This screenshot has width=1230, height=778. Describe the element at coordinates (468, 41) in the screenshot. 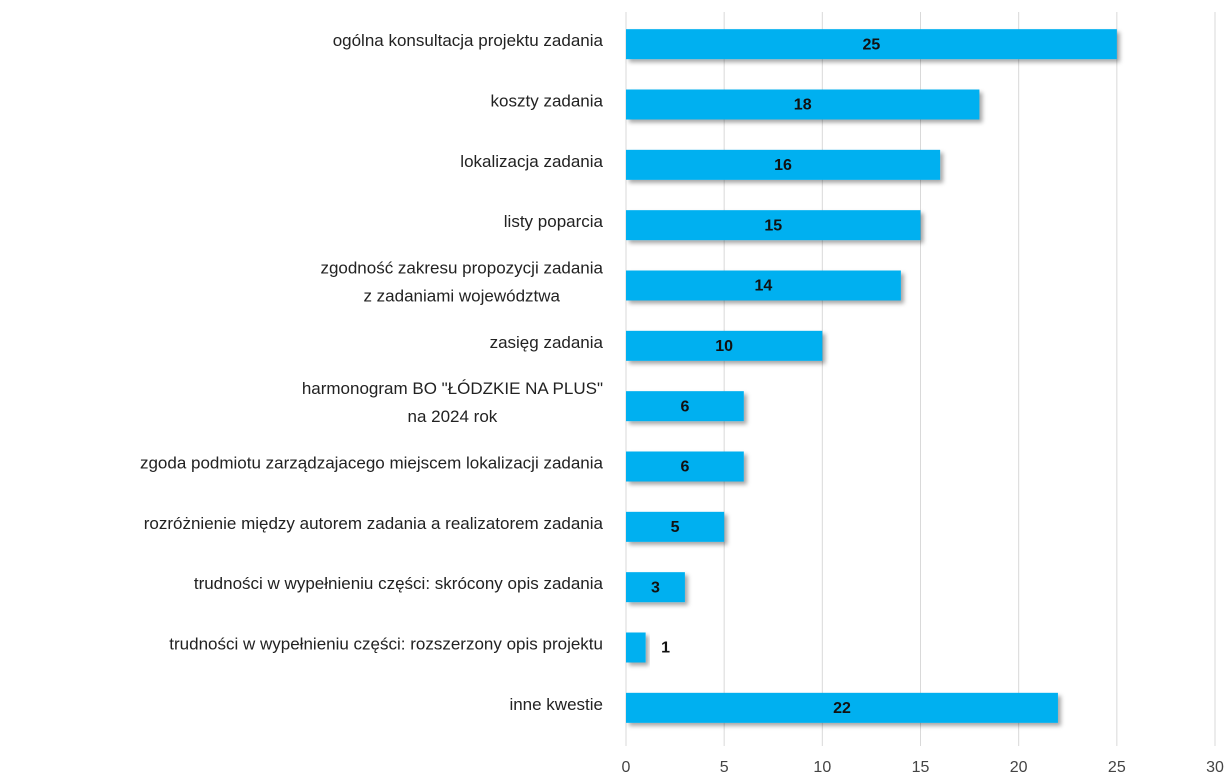

I see `y-tick-label: ogólna konsultacja projektu zadania` at that location.